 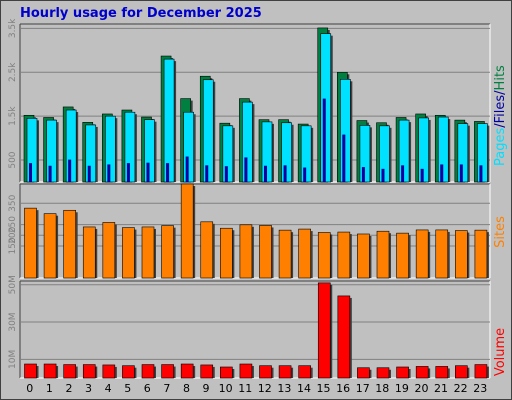 I want to click on xtick-label: 18, so click(x=382, y=388).